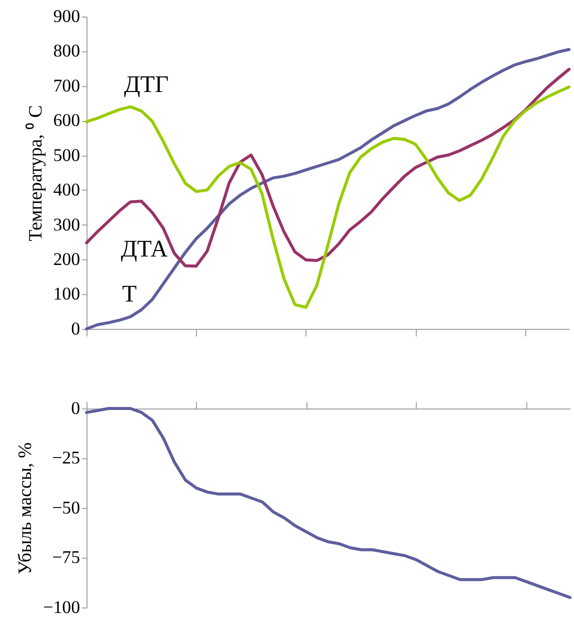  Describe the element at coordinates (66, 120) in the screenshot. I see `y-tick-label: 600` at that location.